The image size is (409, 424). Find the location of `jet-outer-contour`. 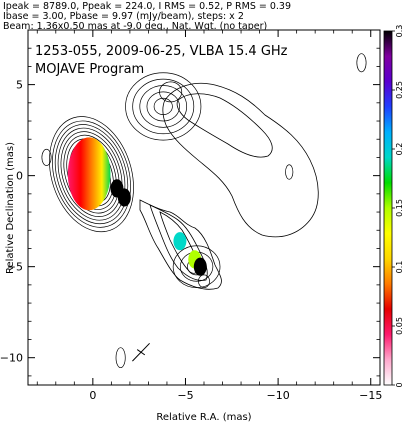

jet-outer-contour is located at coordinates (180, 244).